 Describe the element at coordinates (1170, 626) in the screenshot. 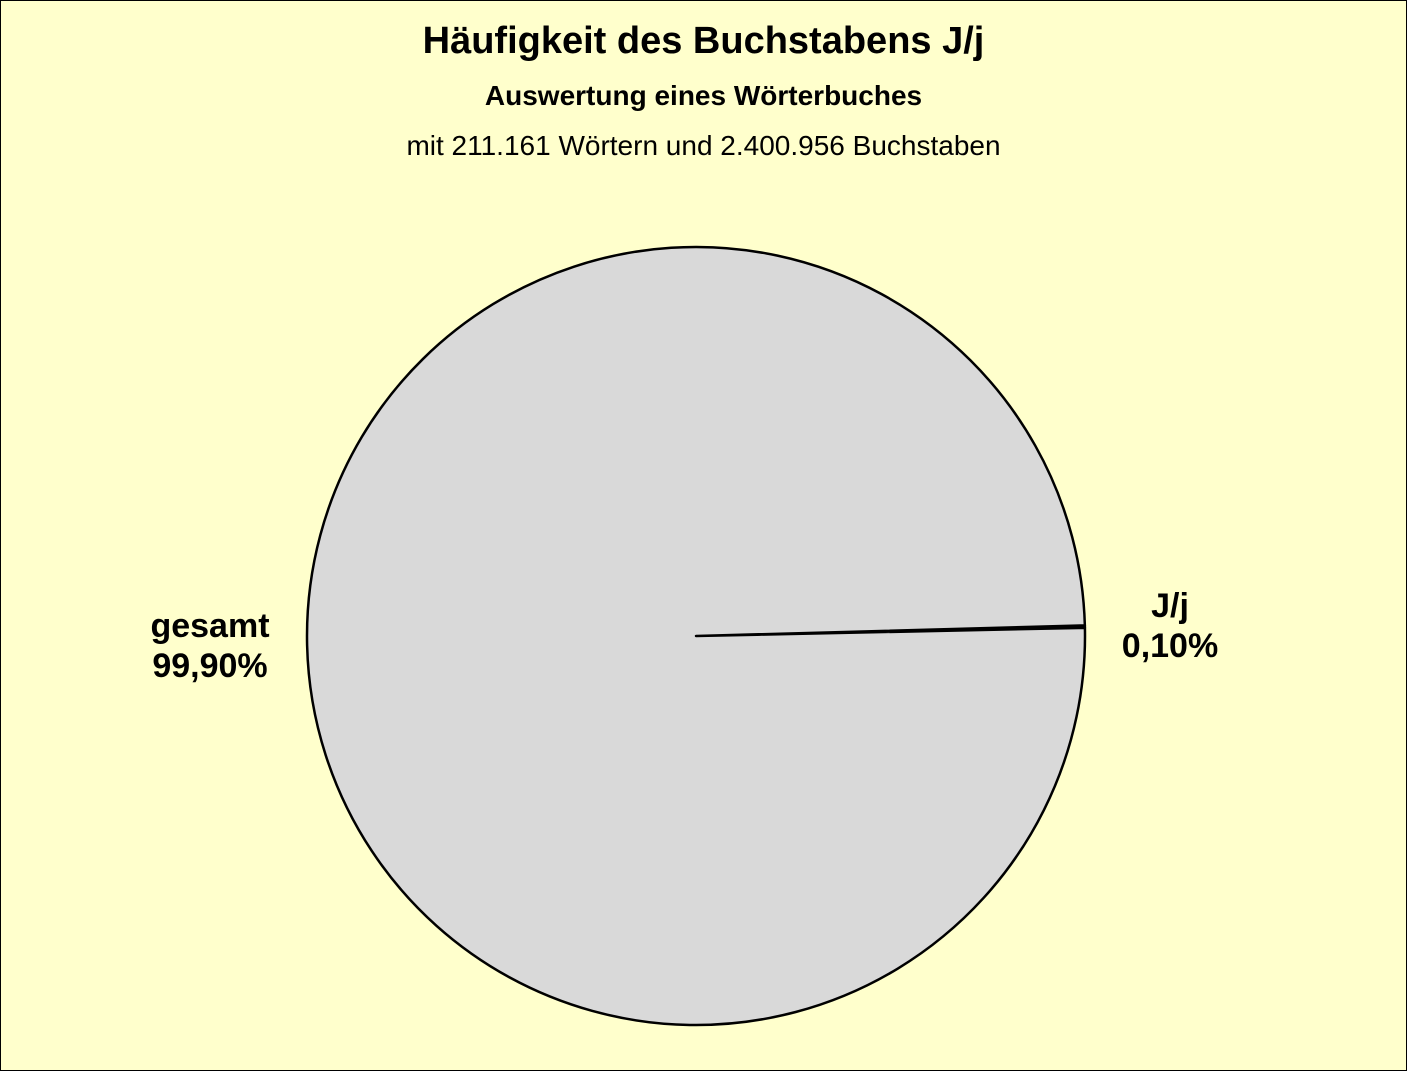

I see `slice-label-jj: J/j 0,10%` at that location.